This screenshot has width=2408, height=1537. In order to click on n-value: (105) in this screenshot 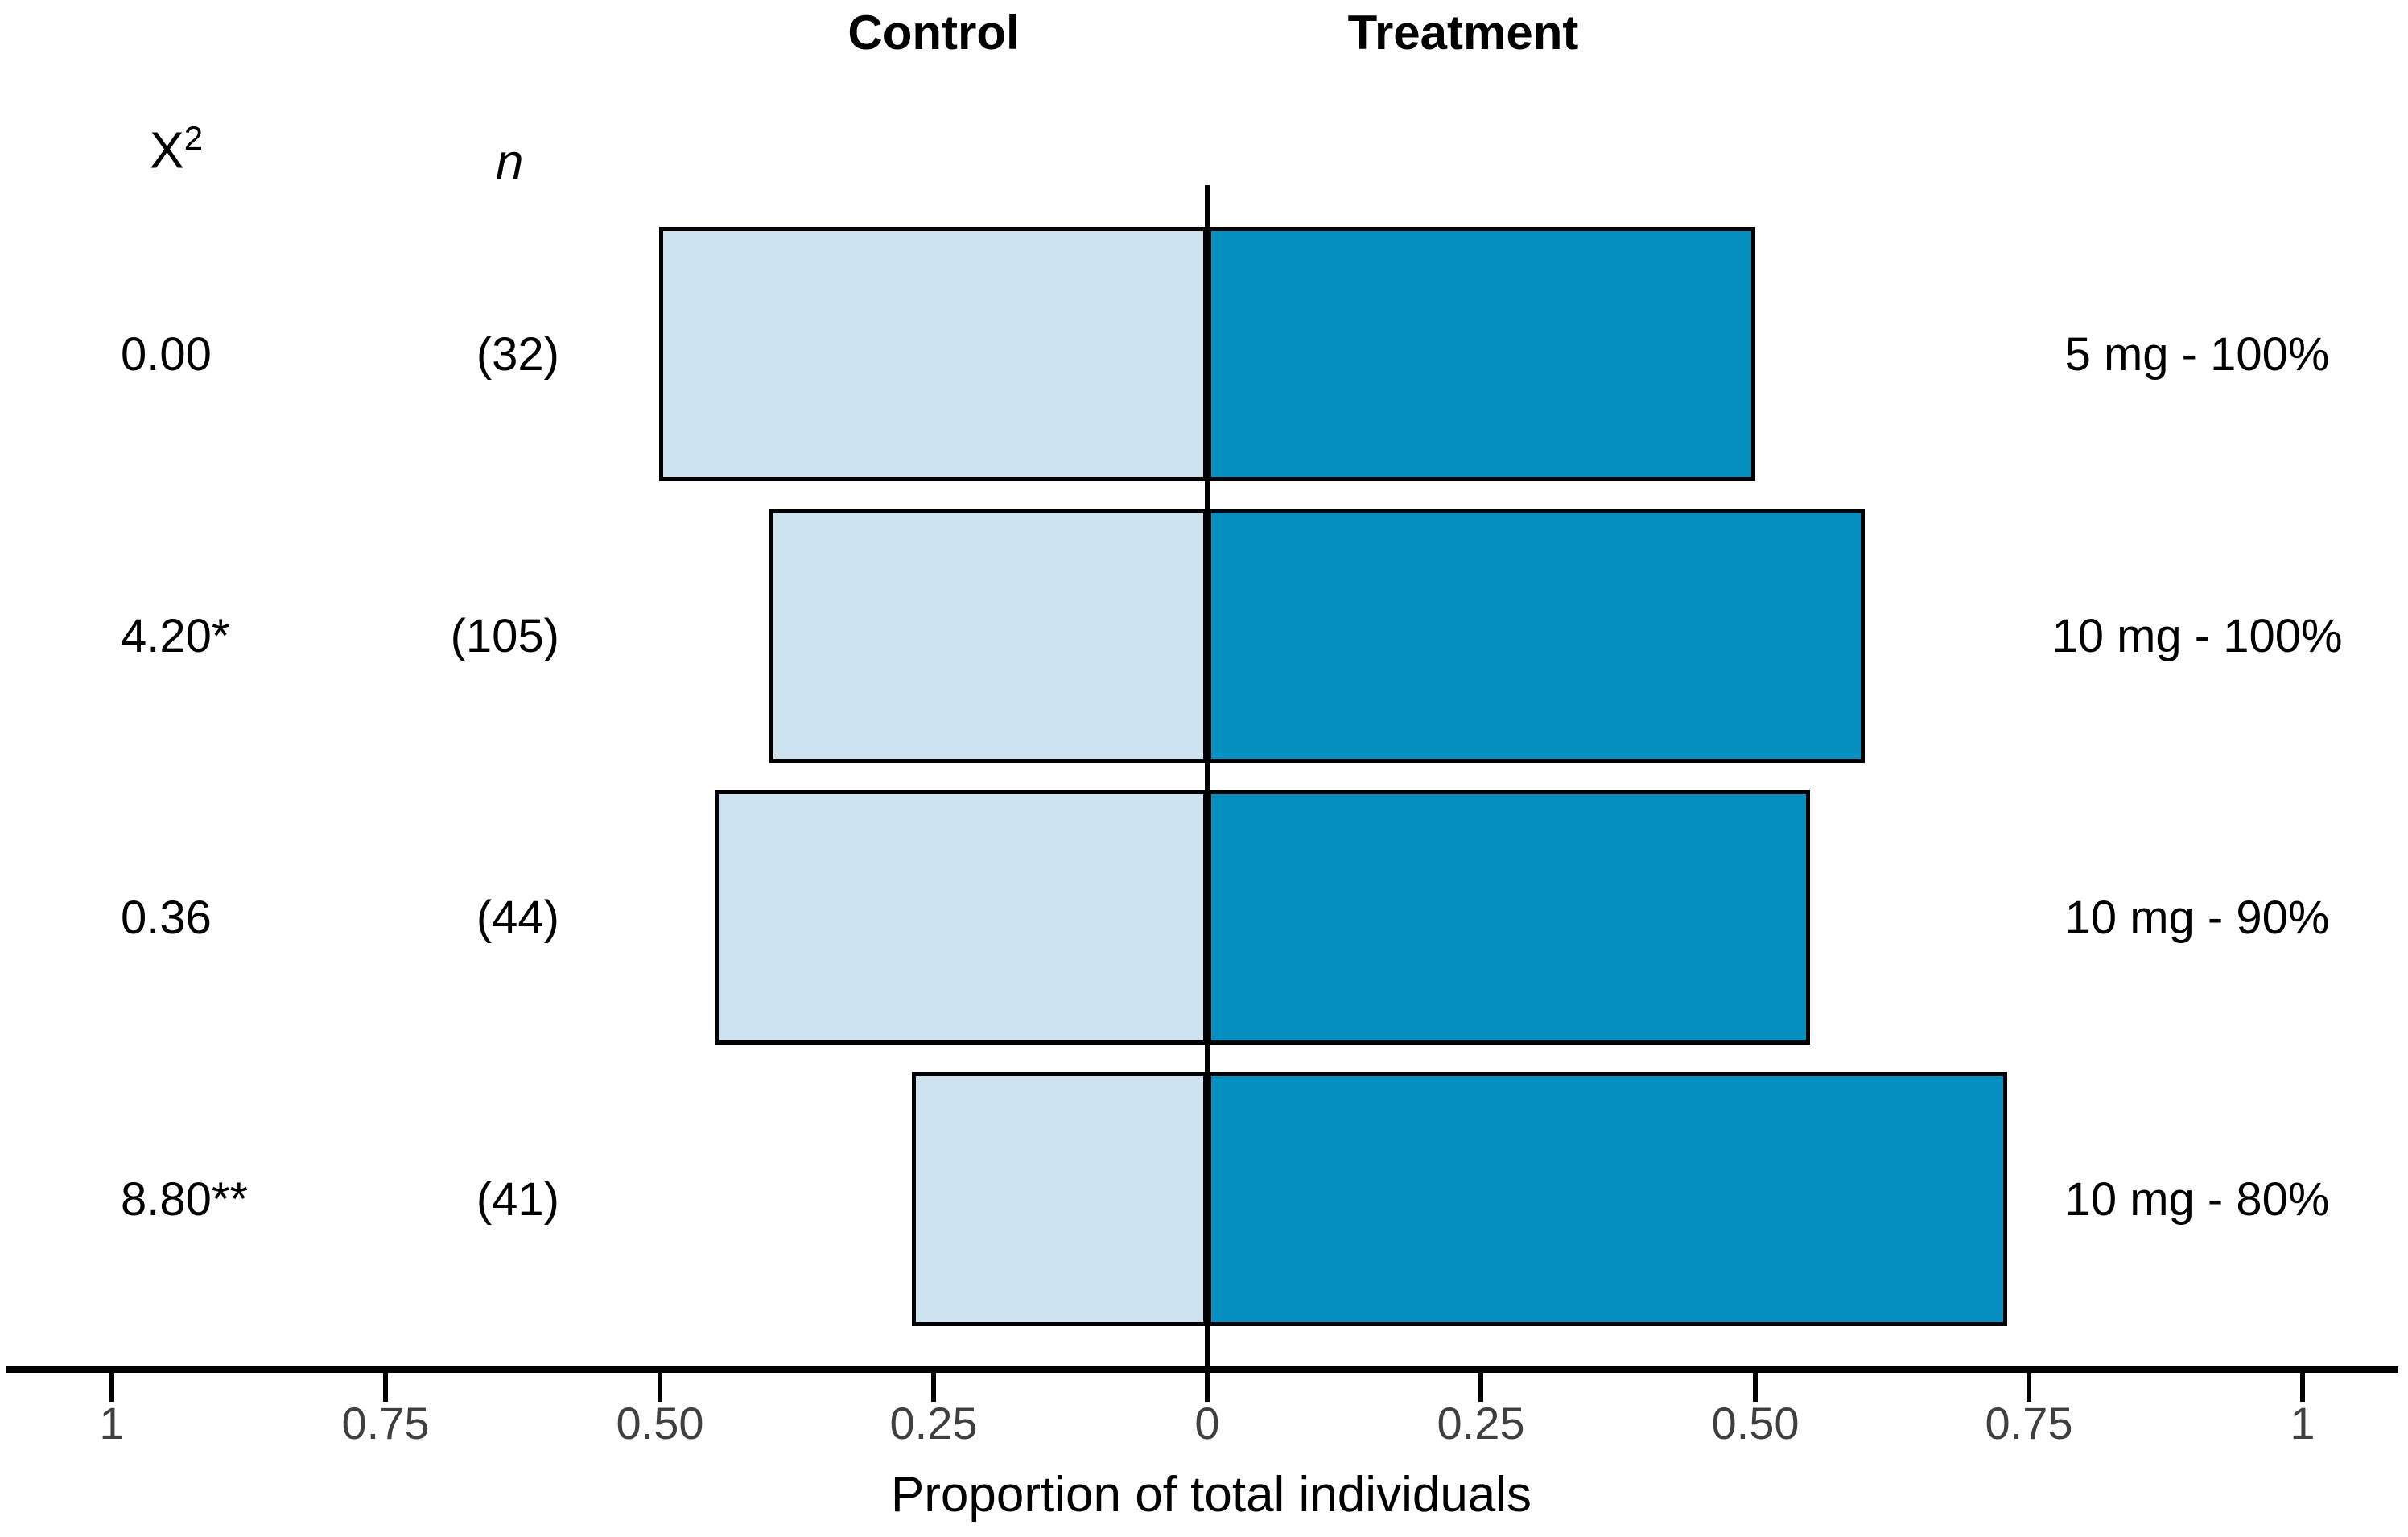, I will do `click(504, 635)`.